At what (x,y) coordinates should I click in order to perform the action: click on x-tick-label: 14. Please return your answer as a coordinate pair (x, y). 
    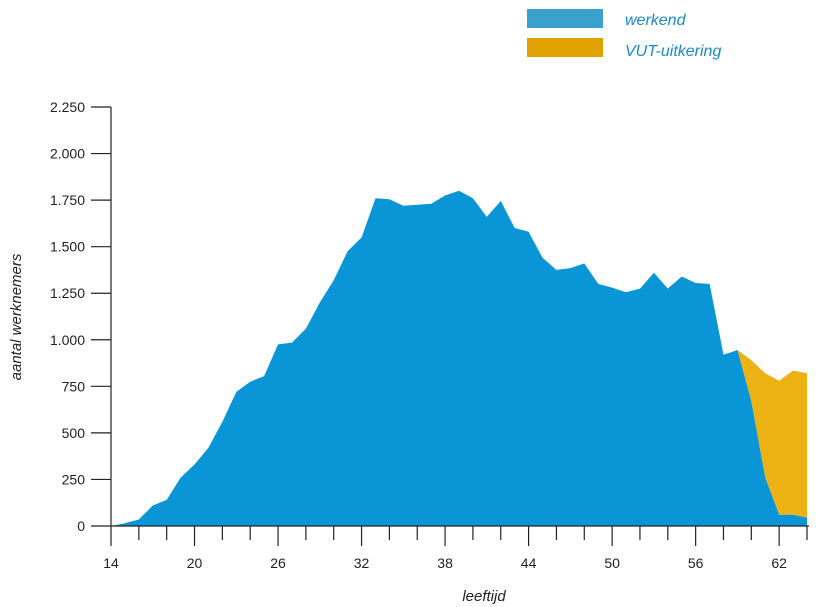
    Looking at the image, I should click on (111, 563).